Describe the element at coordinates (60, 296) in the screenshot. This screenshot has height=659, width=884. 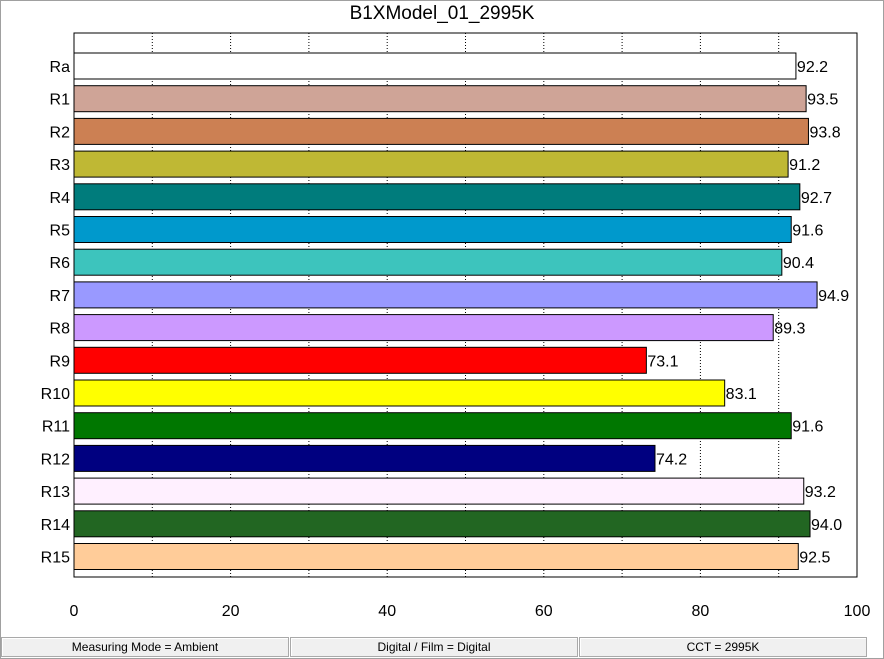
I see `category-label-r7: R7` at that location.